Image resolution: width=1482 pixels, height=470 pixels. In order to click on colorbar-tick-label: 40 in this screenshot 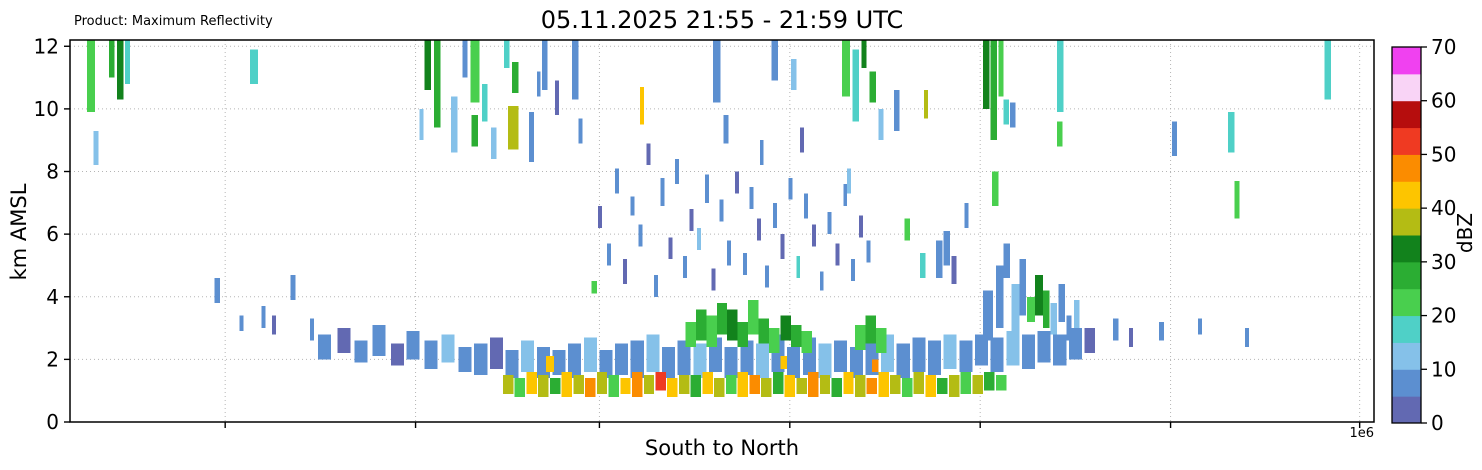, I will do `click(1443, 208)`.